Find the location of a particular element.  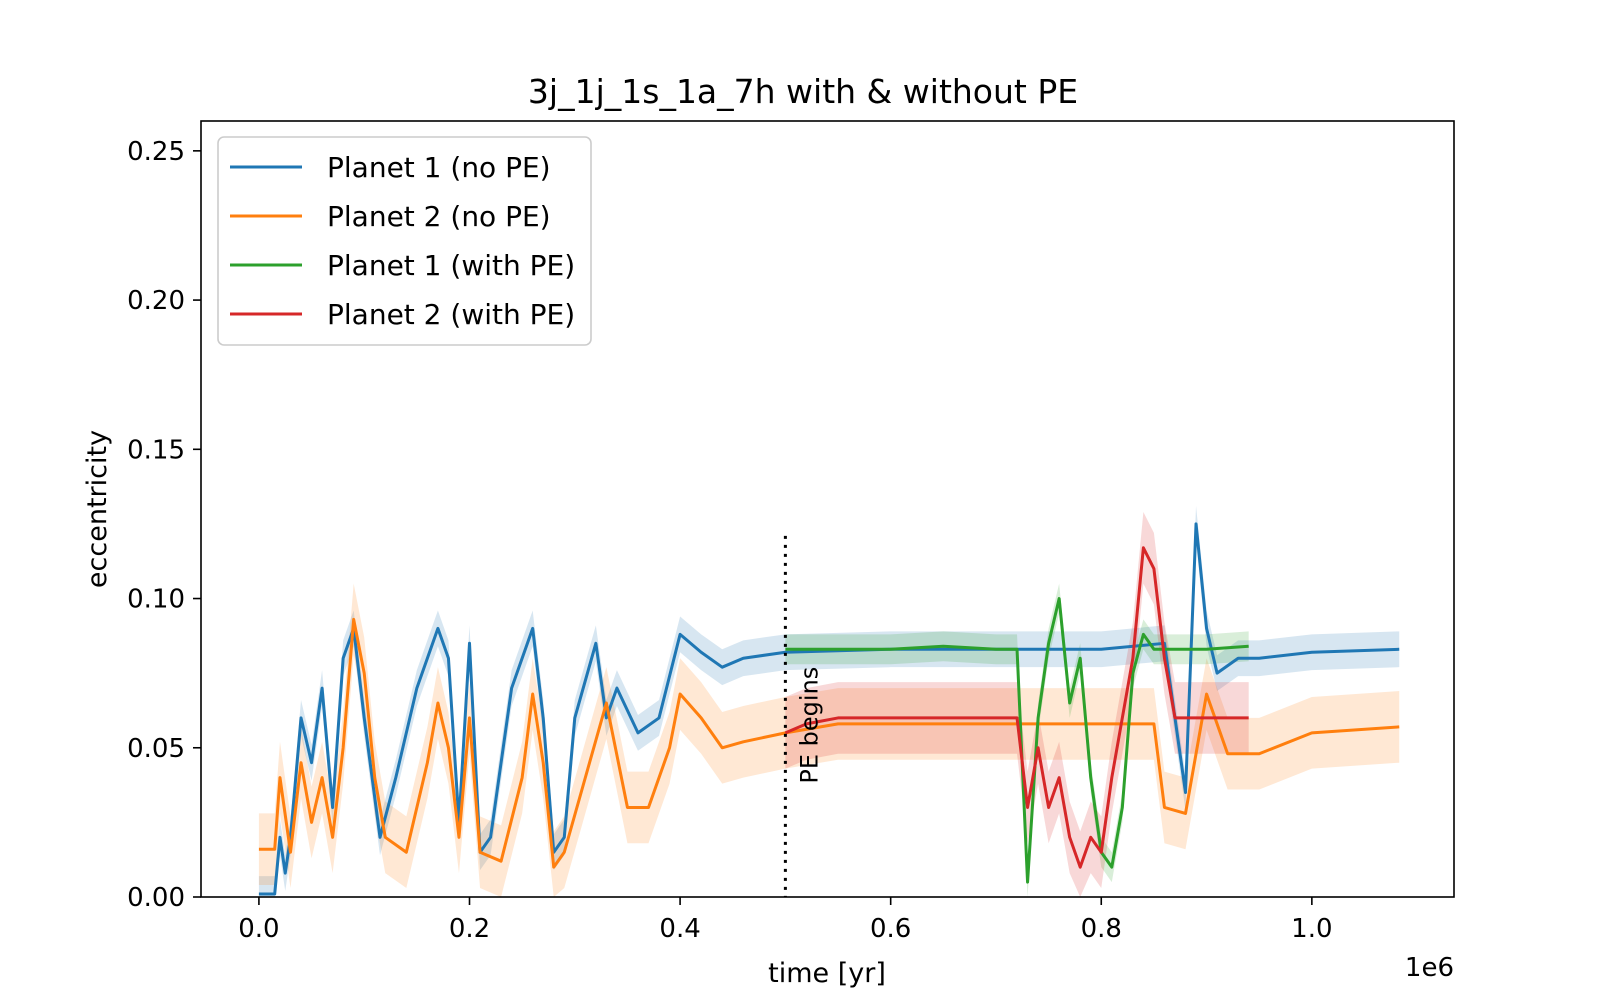

pe-begins-label: PE begins is located at coordinates (809, 725).